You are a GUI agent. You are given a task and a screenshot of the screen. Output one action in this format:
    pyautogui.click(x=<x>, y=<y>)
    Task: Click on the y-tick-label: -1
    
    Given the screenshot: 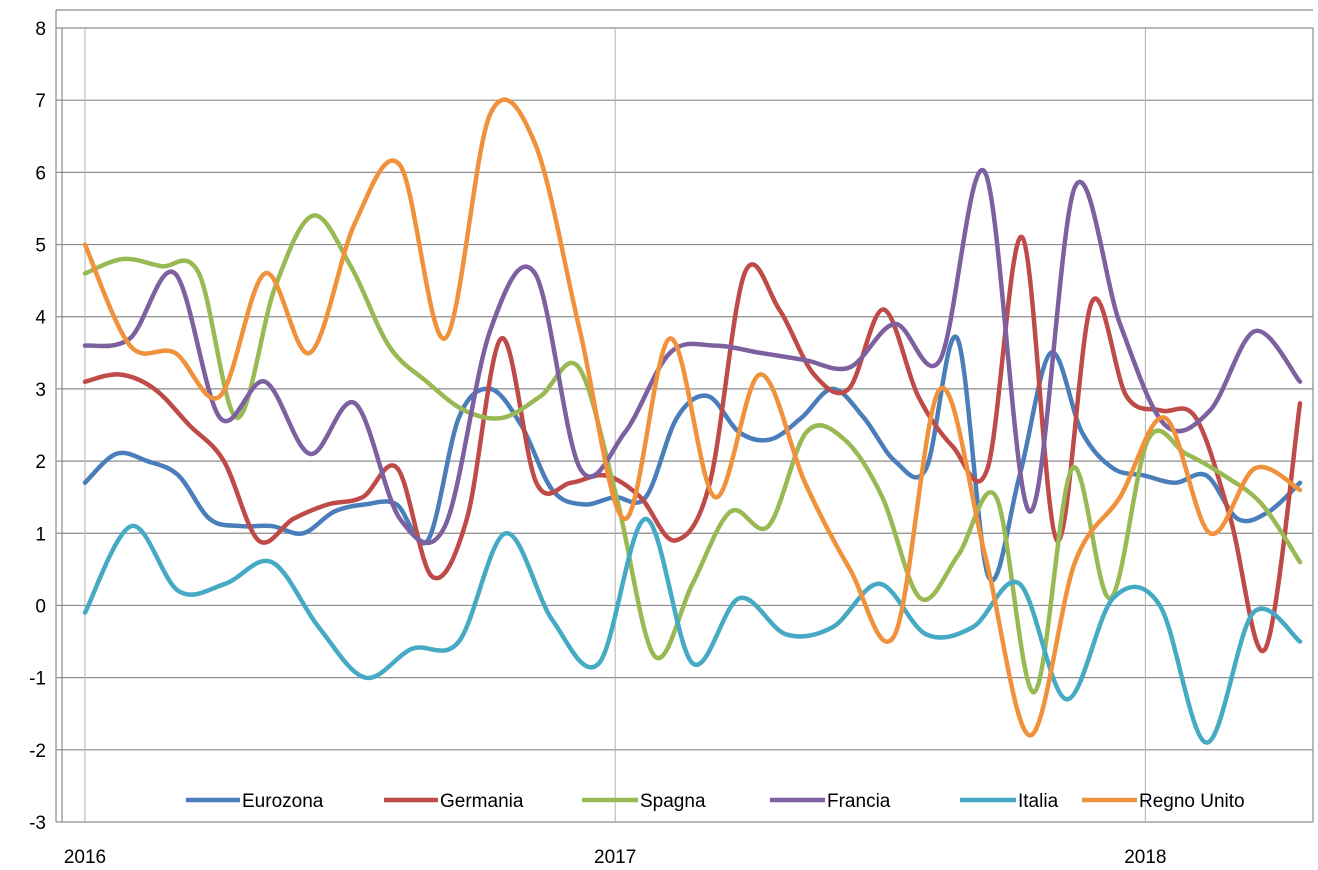 What is the action you would take?
    pyautogui.click(x=37, y=679)
    